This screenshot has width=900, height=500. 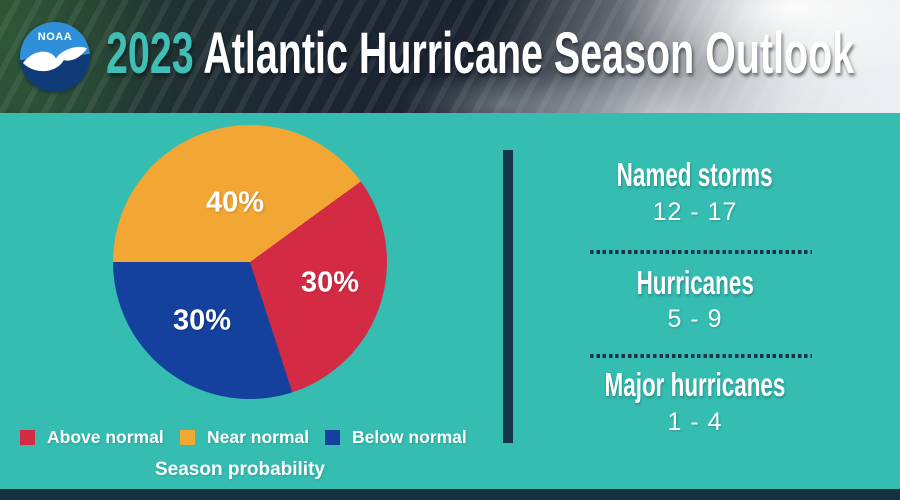 What do you see at coordinates (409, 437) in the screenshot?
I see `legend-label-below-normal: Below normal` at bounding box center [409, 437].